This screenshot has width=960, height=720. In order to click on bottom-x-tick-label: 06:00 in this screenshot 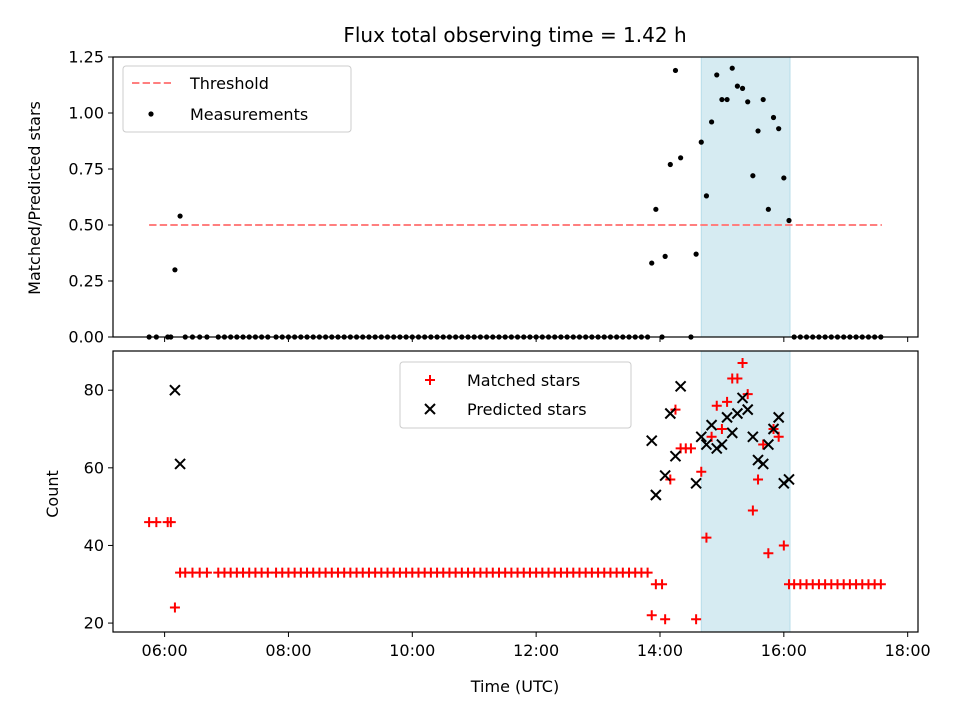, I will do `click(165, 650)`.